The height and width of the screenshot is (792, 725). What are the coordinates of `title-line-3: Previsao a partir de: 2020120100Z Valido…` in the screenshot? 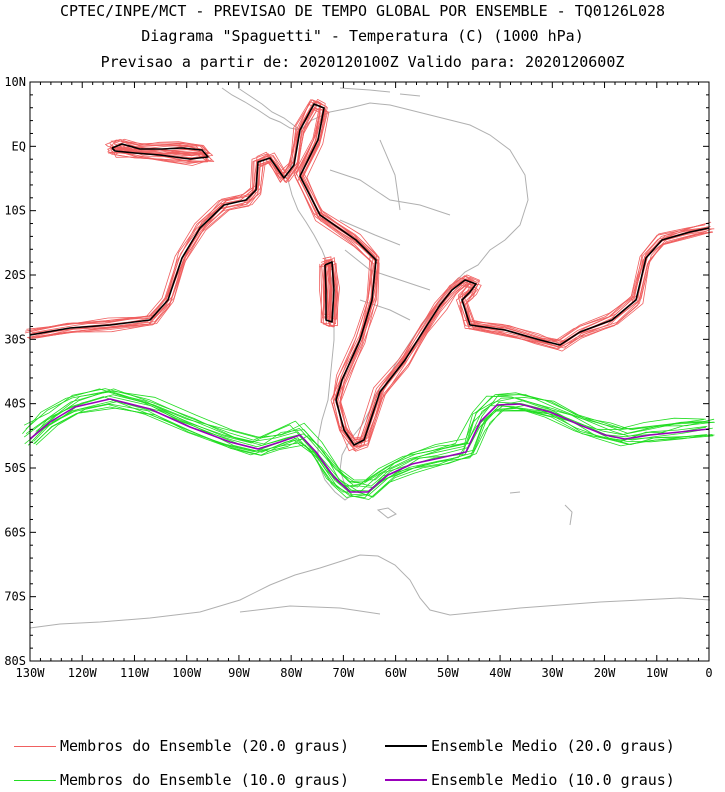 It's located at (362, 62).